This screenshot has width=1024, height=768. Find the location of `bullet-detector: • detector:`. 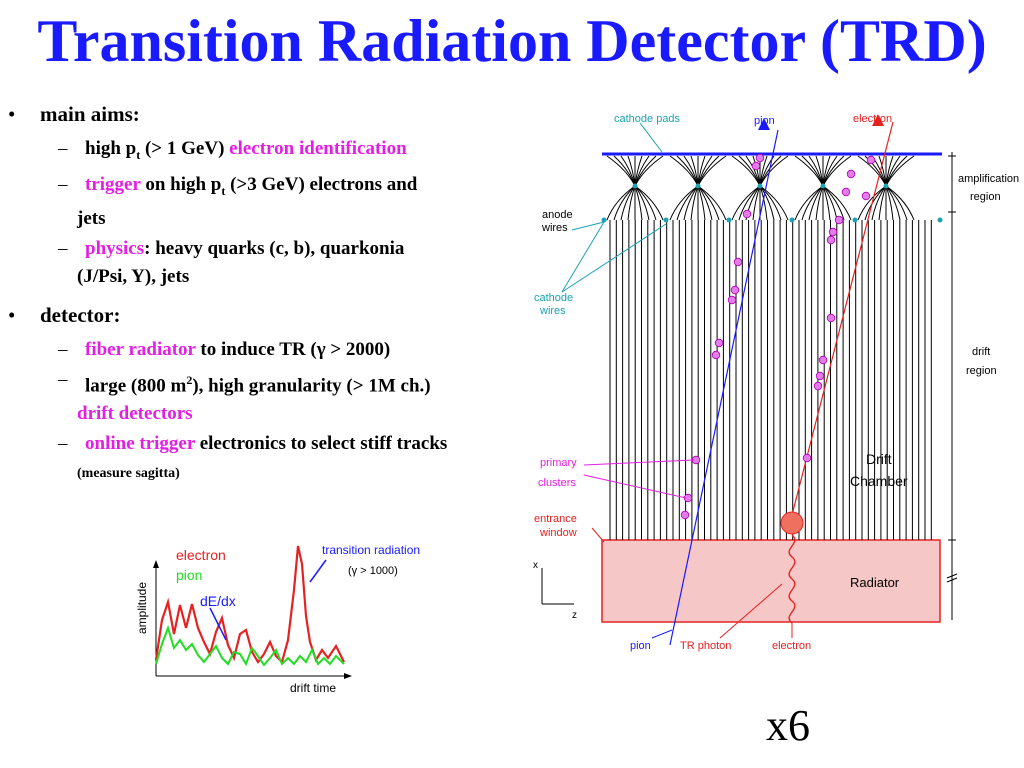

bullet-detector: • detector: is located at coordinates (64, 314).